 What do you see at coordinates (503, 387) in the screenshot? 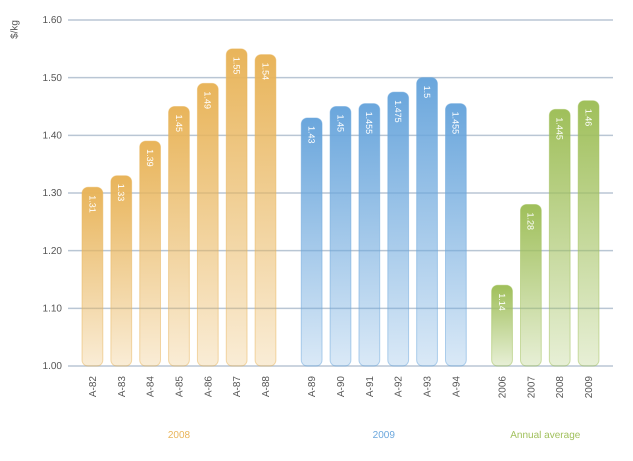
I see `x-tick-label: 2006` at bounding box center [503, 387].